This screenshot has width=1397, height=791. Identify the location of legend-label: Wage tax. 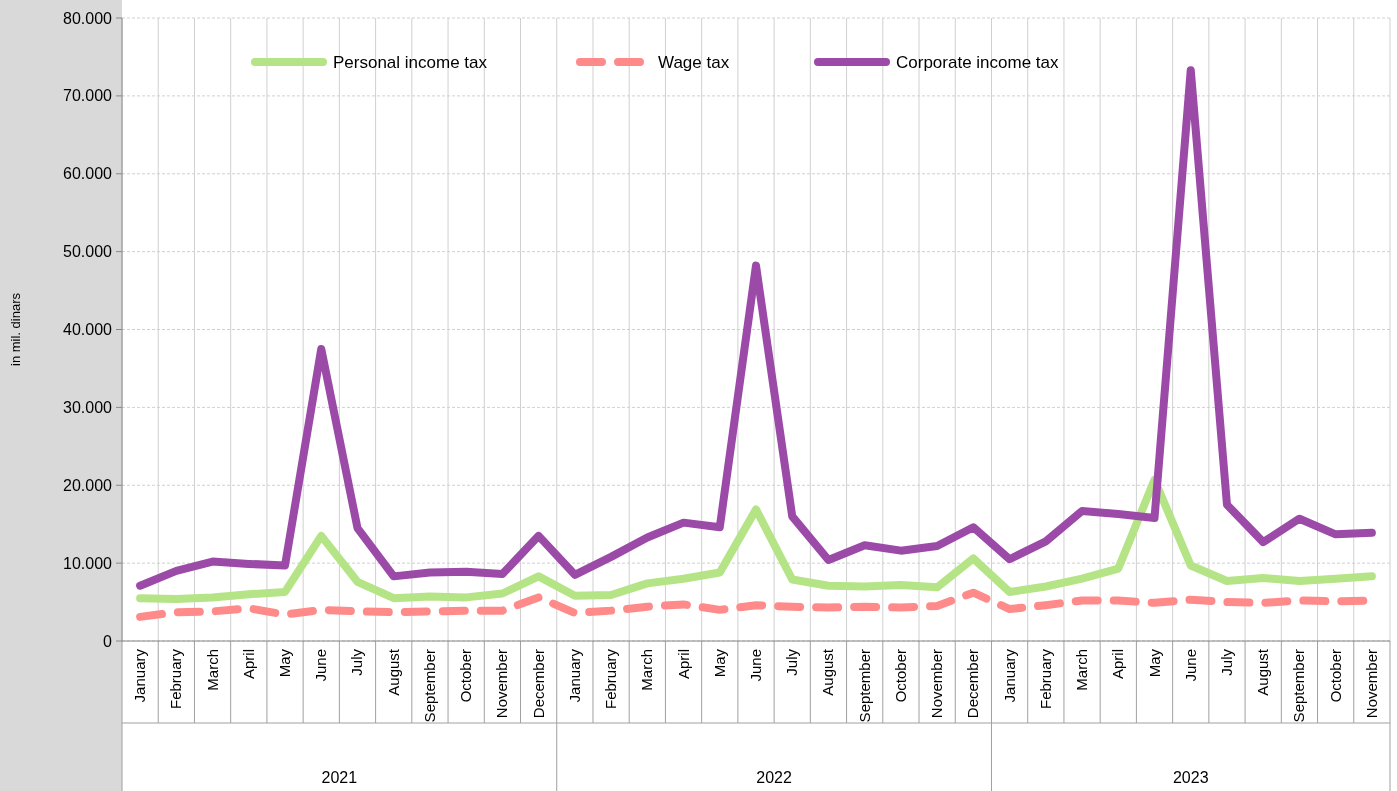
(694, 62).